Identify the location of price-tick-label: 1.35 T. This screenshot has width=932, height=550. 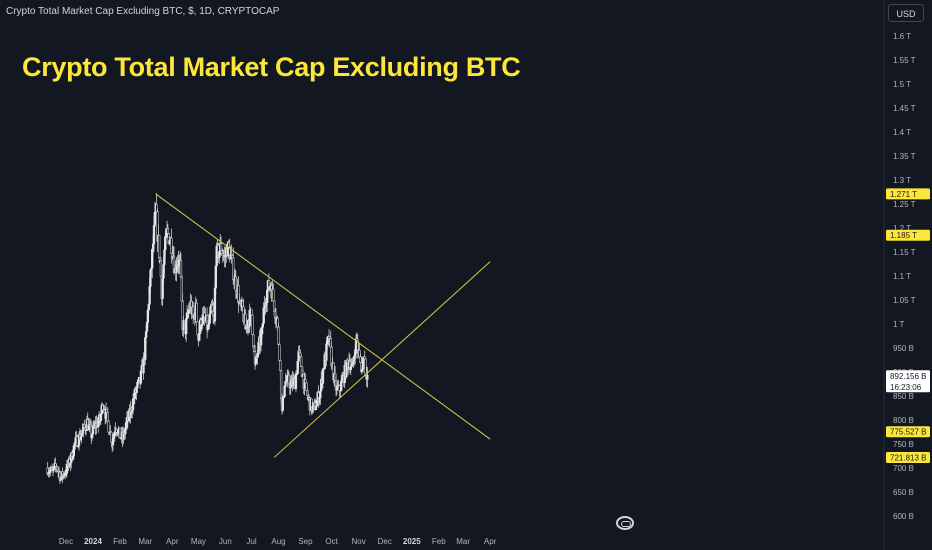
(904, 156).